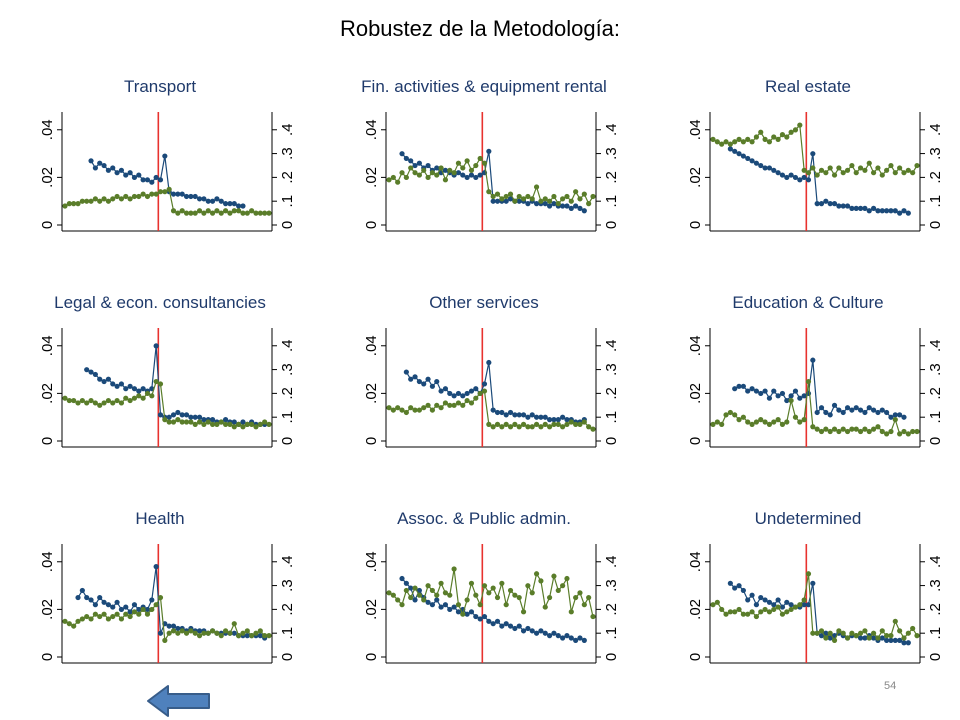  What do you see at coordinates (807, 302) in the screenshot?
I see `panel-title: Education & Culture` at bounding box center [807, 302].